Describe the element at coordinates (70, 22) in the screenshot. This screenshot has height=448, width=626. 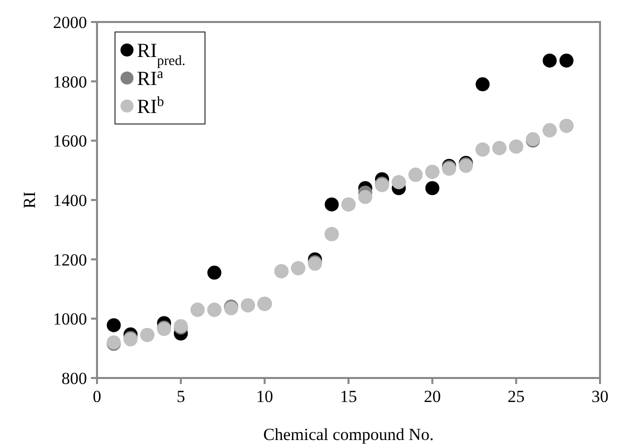
I see `y-tick-label: 2000` at that location.